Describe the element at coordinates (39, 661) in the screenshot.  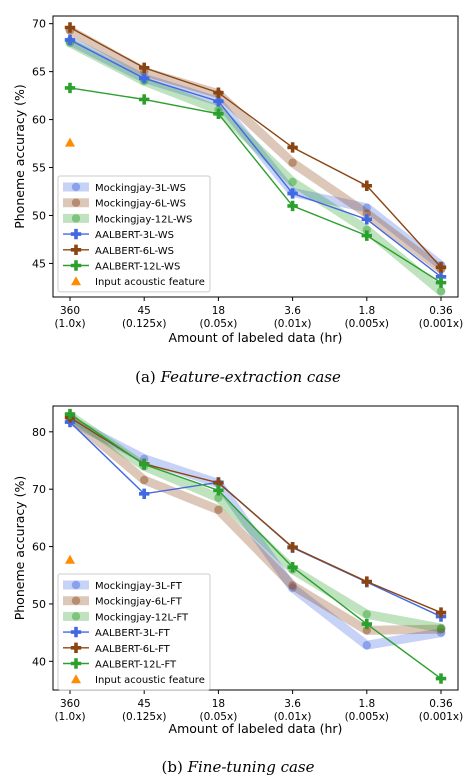
I see `y-tick-label: 40` at that location.